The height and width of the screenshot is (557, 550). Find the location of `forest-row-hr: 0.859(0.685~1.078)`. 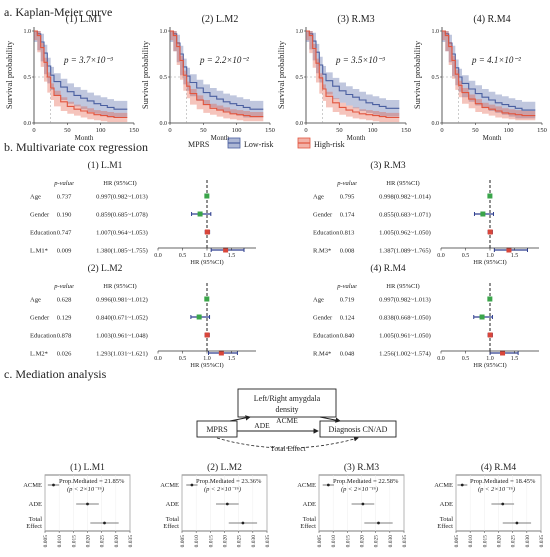

forest-row-hr: 0.859(0.685~1.078) is located at coordinates (122, 215).